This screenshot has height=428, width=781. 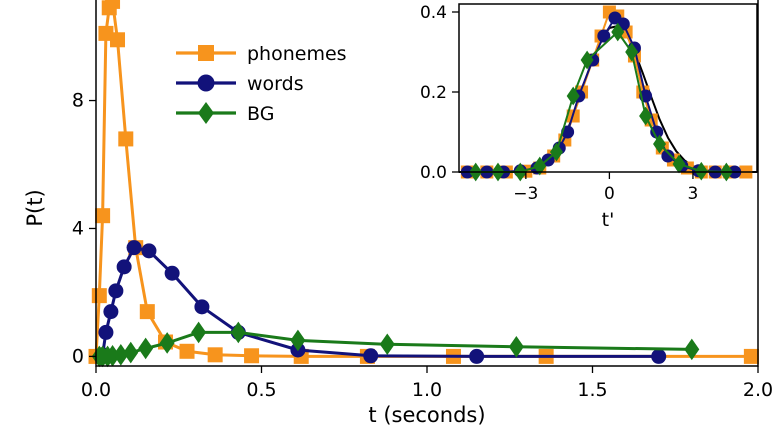 What do you see at coordinates (609, 194) in the screenshot?
I see `inset-x-tick-label: 0` at bounding box center [609, 194].